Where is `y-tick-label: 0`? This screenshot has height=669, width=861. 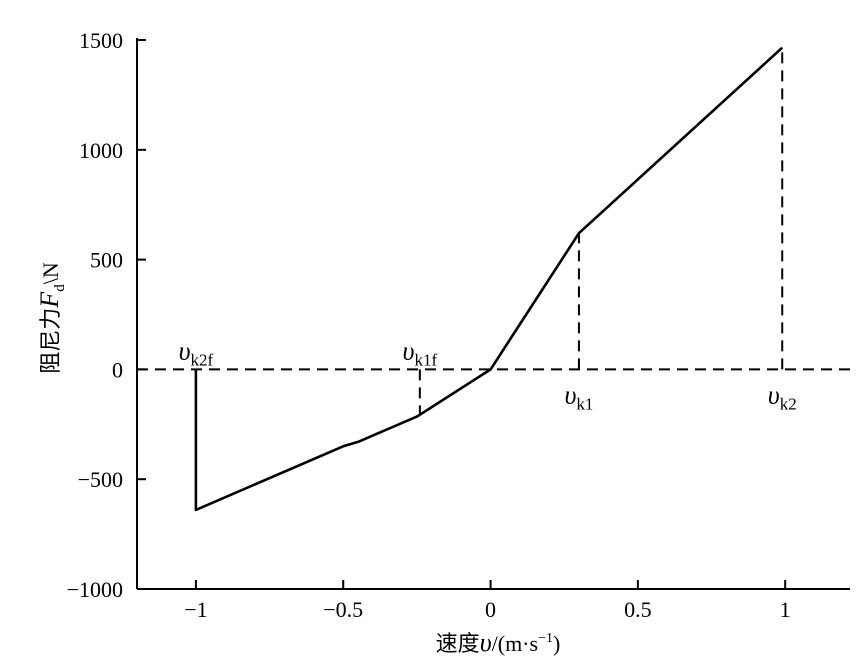 y-tick-label: 0 is located at coordinates (117, 369).